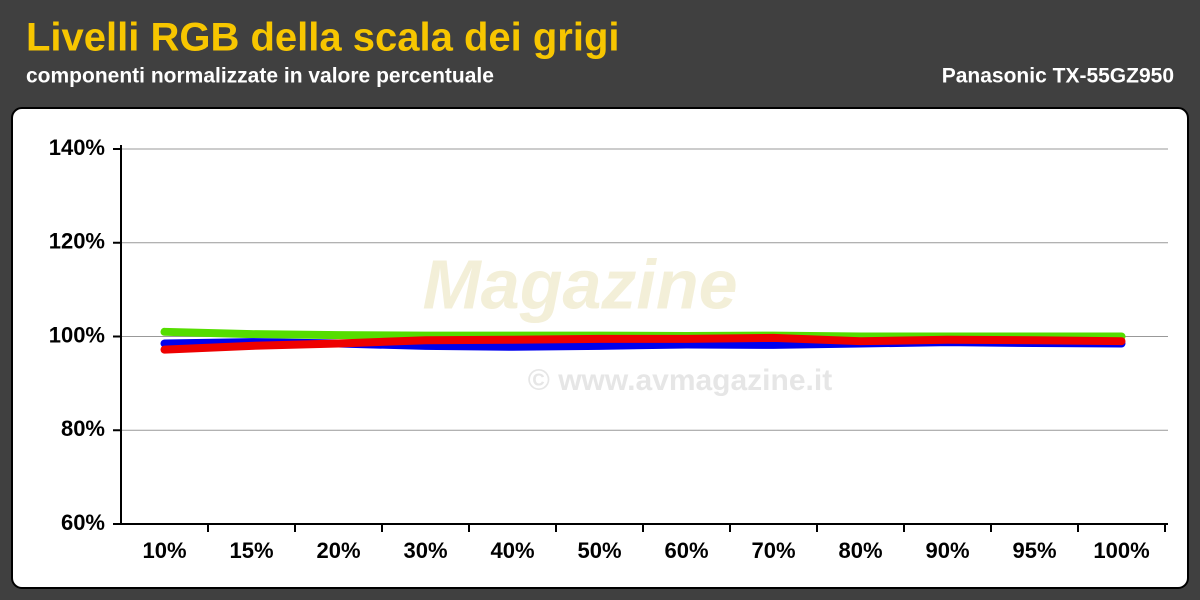  Describe the element at coordinates (1058, 76) in the screenshot. I see `device-name: Panasonic TX-55GZ950` at that location.